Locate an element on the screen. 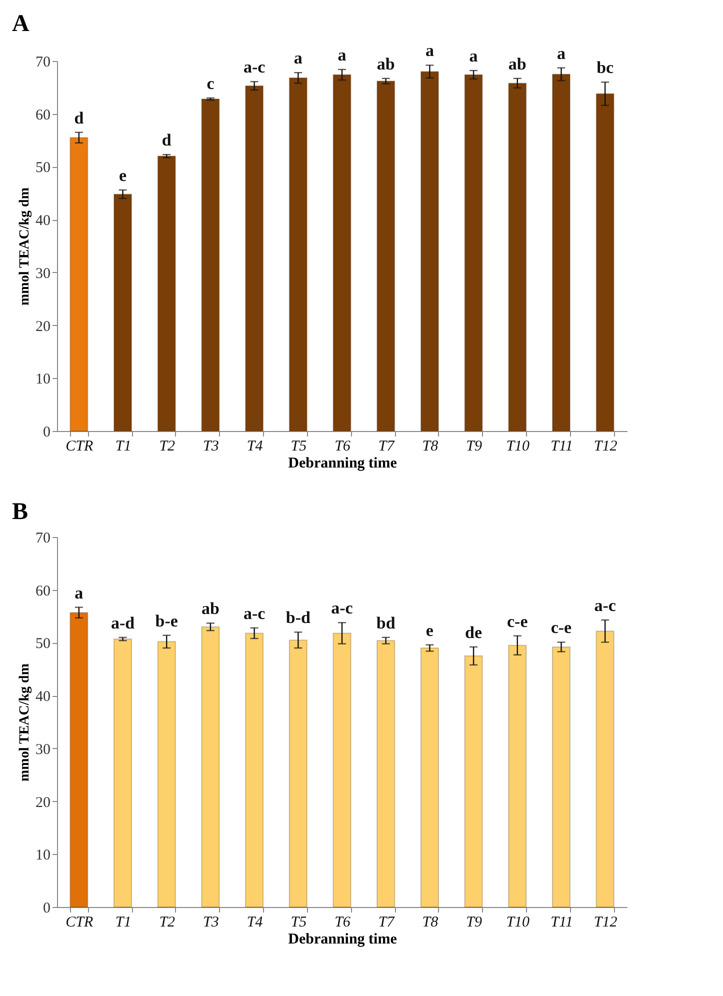  data-label: b-e is located at coordinates (166, 620).